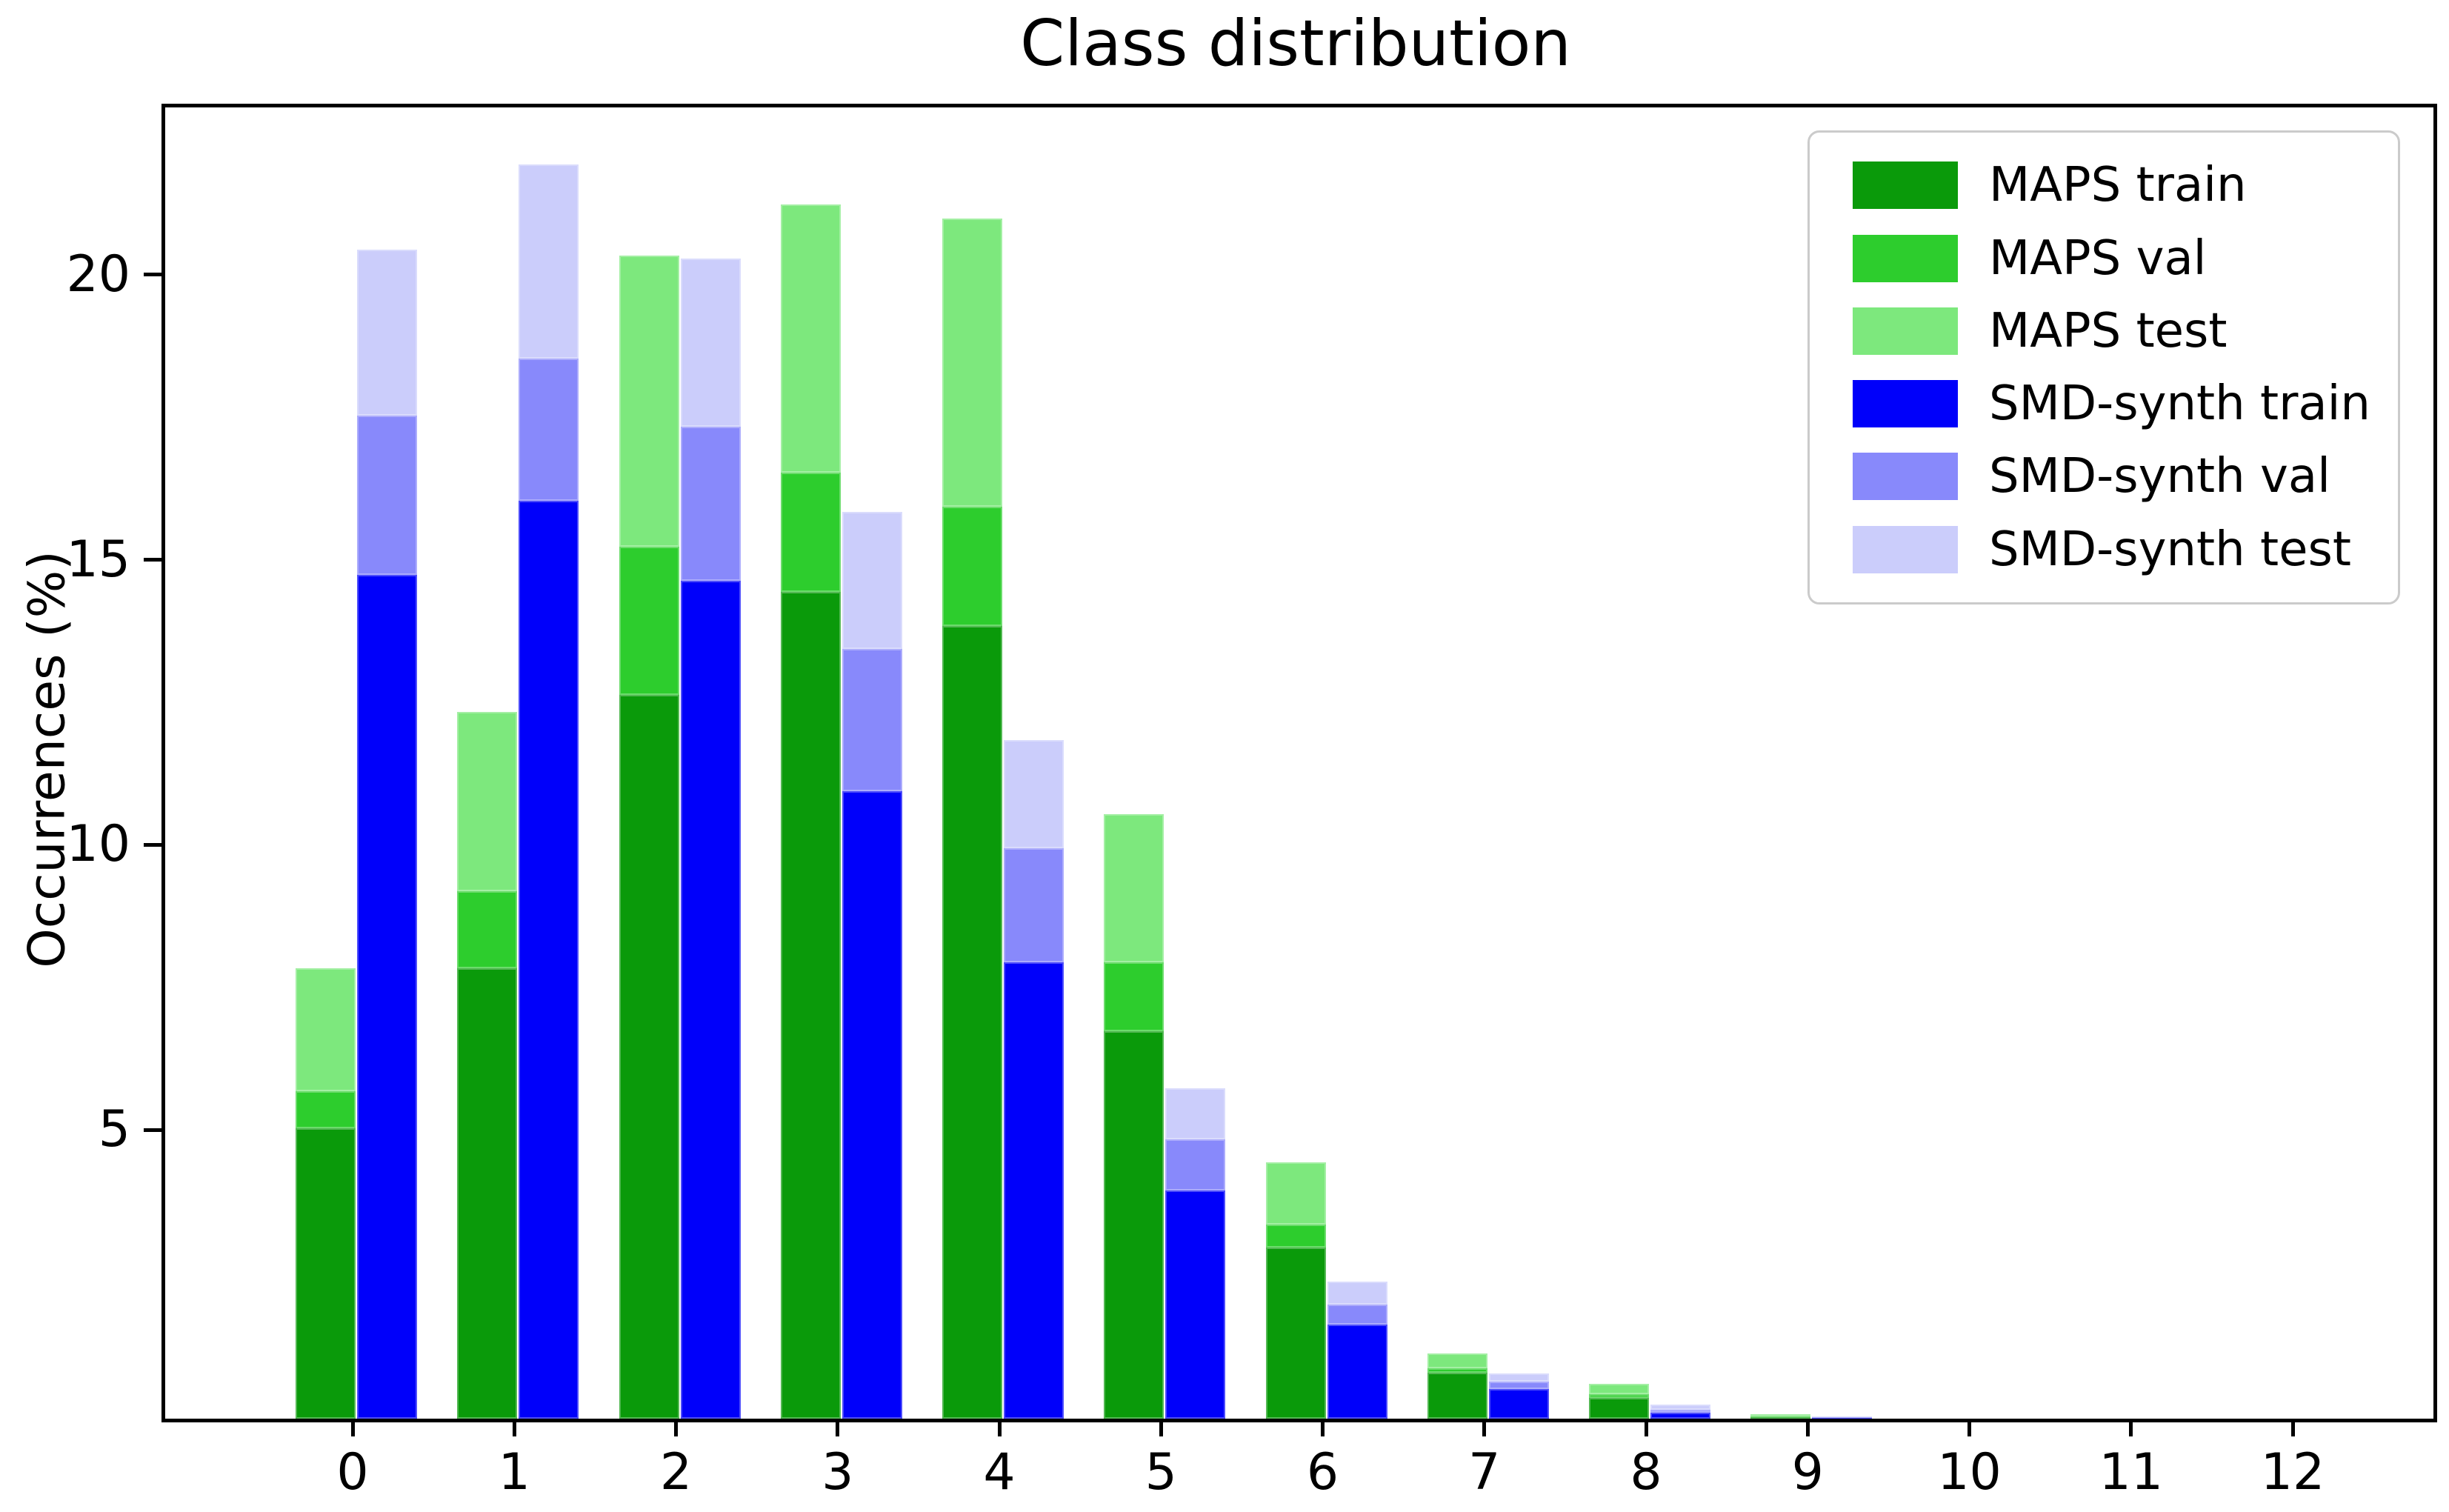  What do you see at coordinates (2292, 1473) in the screenshot?
I see `x-tick-label-12: 12` at bounding box center [2292, 1473].